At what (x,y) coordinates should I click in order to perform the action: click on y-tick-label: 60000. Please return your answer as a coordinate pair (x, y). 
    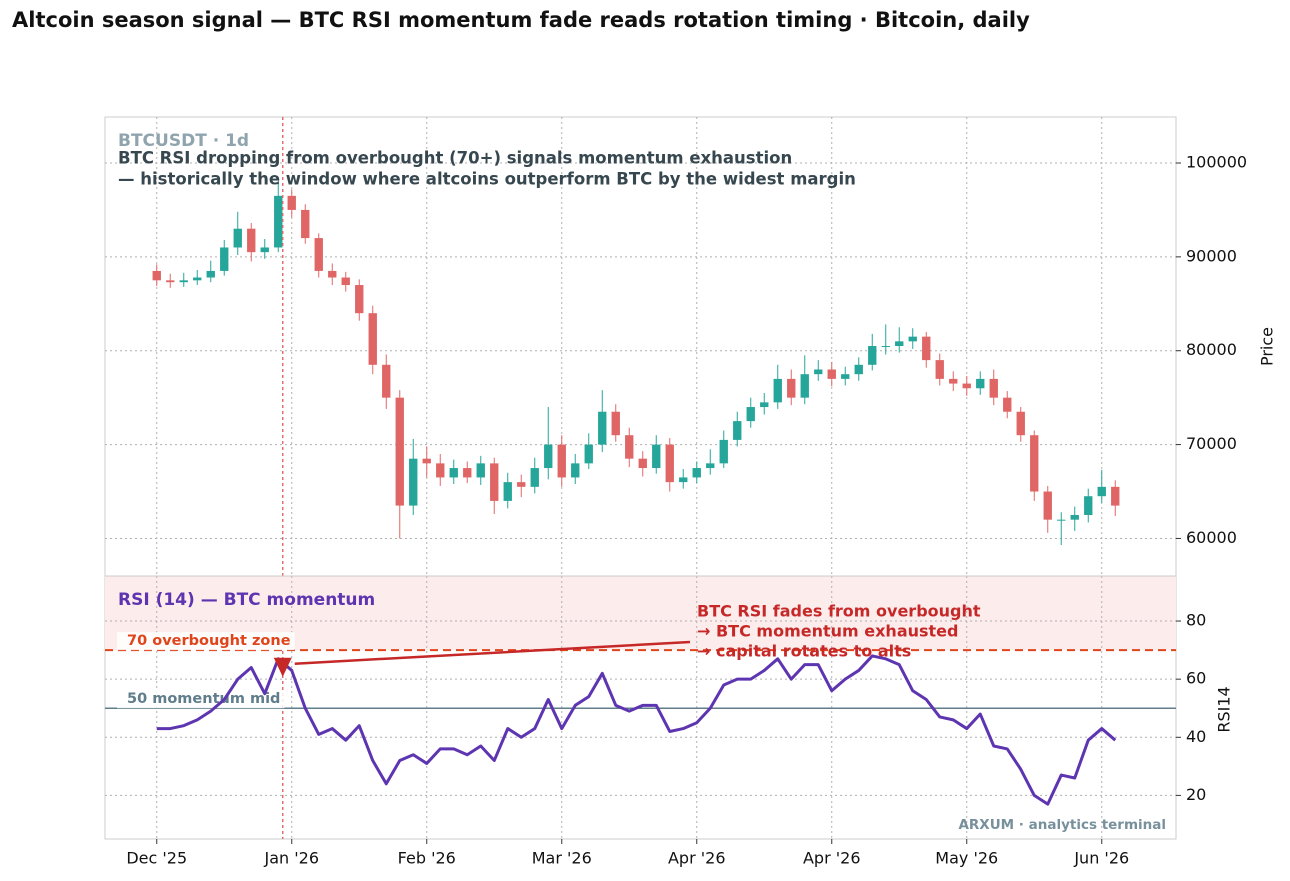
    Looking at the image, I should click on (1211, 537).